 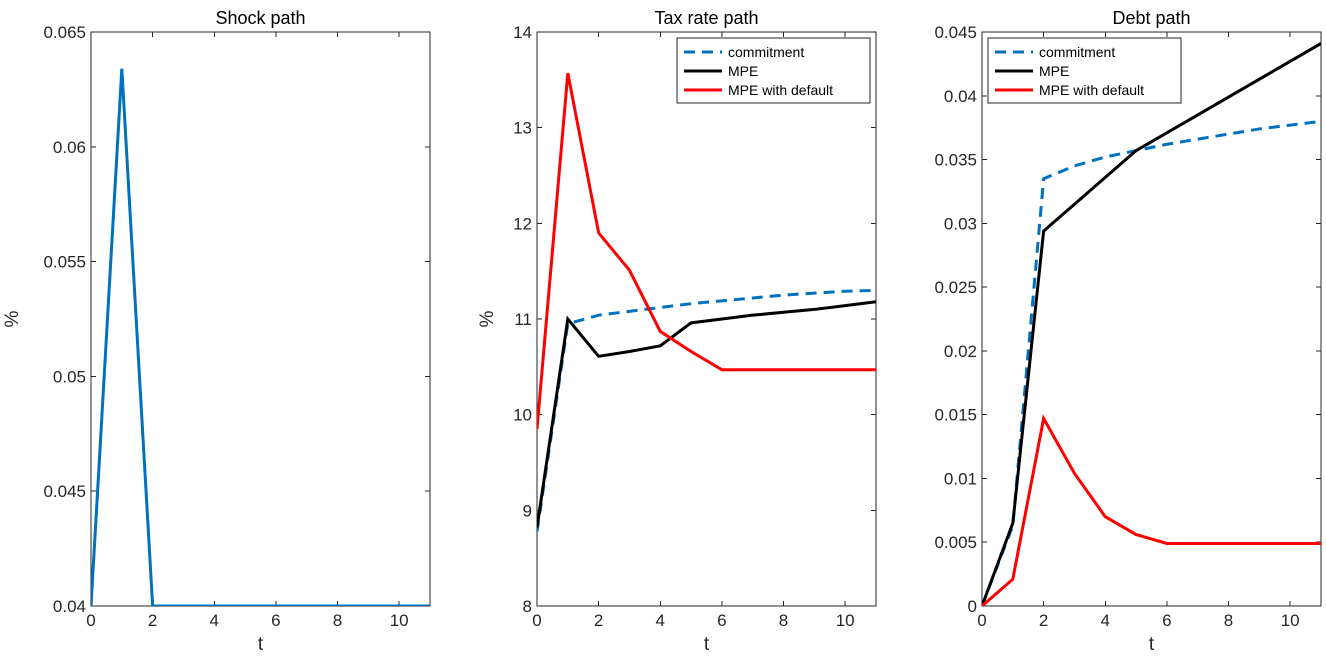 I want to click on y-tick-label: 0.02, so click(x=960, y=351).